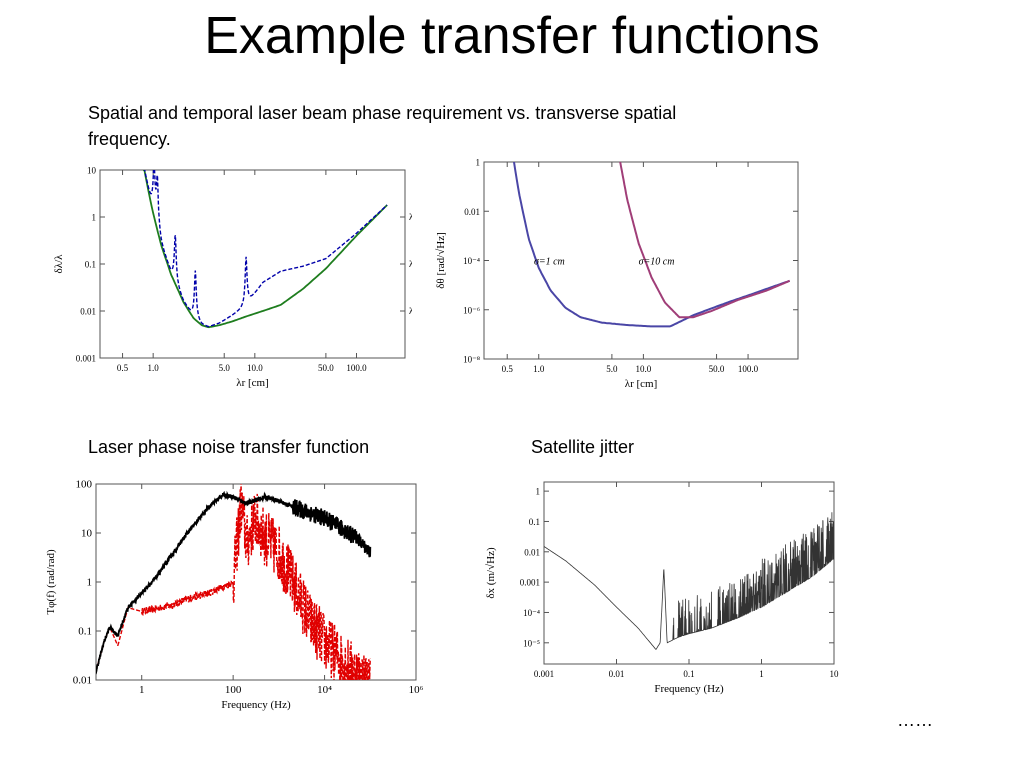  I want to click on plot-frame, so click(252, 264).